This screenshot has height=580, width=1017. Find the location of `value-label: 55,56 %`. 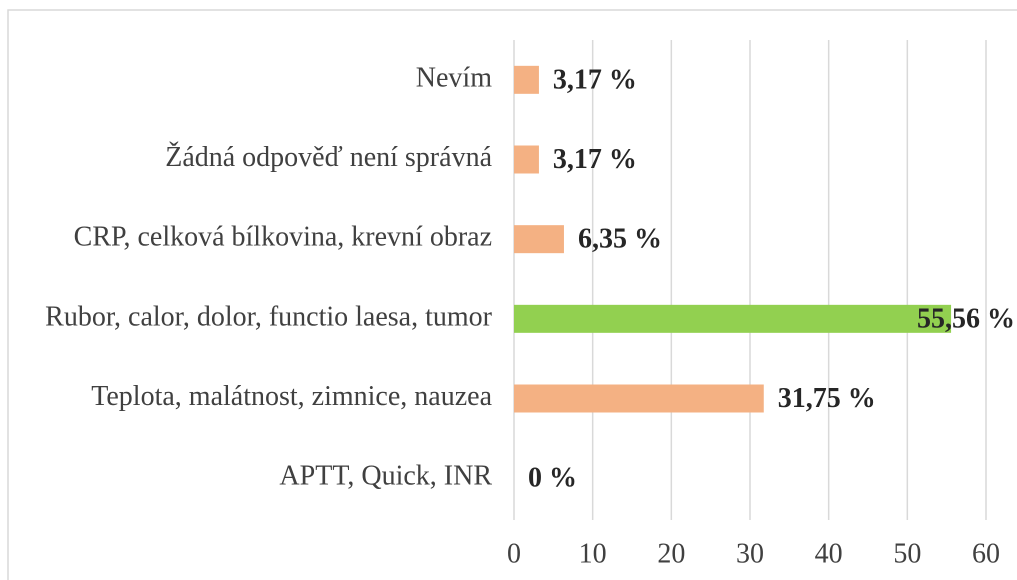

value-label: 55,56 % is located at coordinates (966, 318).